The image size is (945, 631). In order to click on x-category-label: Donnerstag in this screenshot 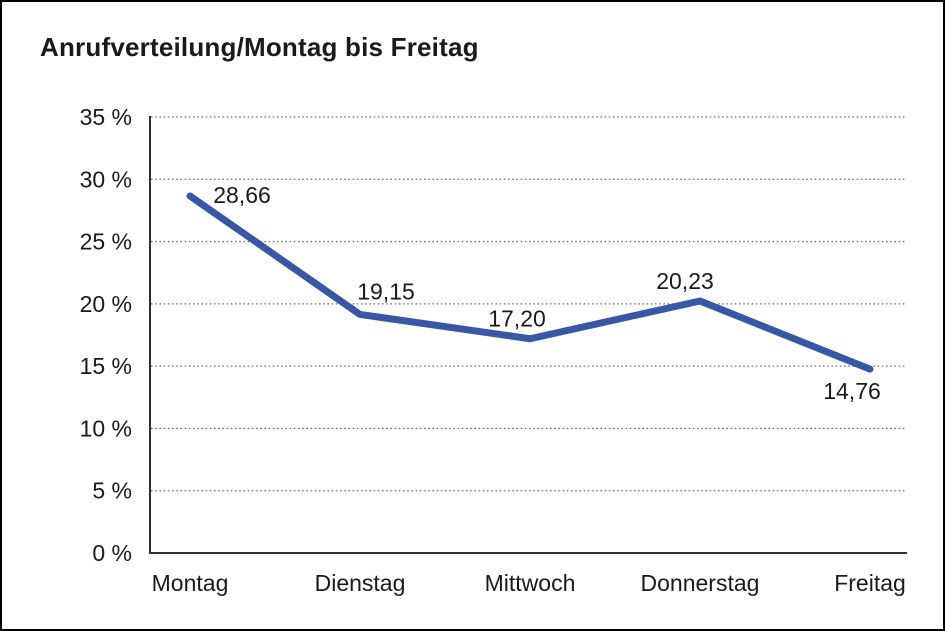, I will do `click(700, 583)`.